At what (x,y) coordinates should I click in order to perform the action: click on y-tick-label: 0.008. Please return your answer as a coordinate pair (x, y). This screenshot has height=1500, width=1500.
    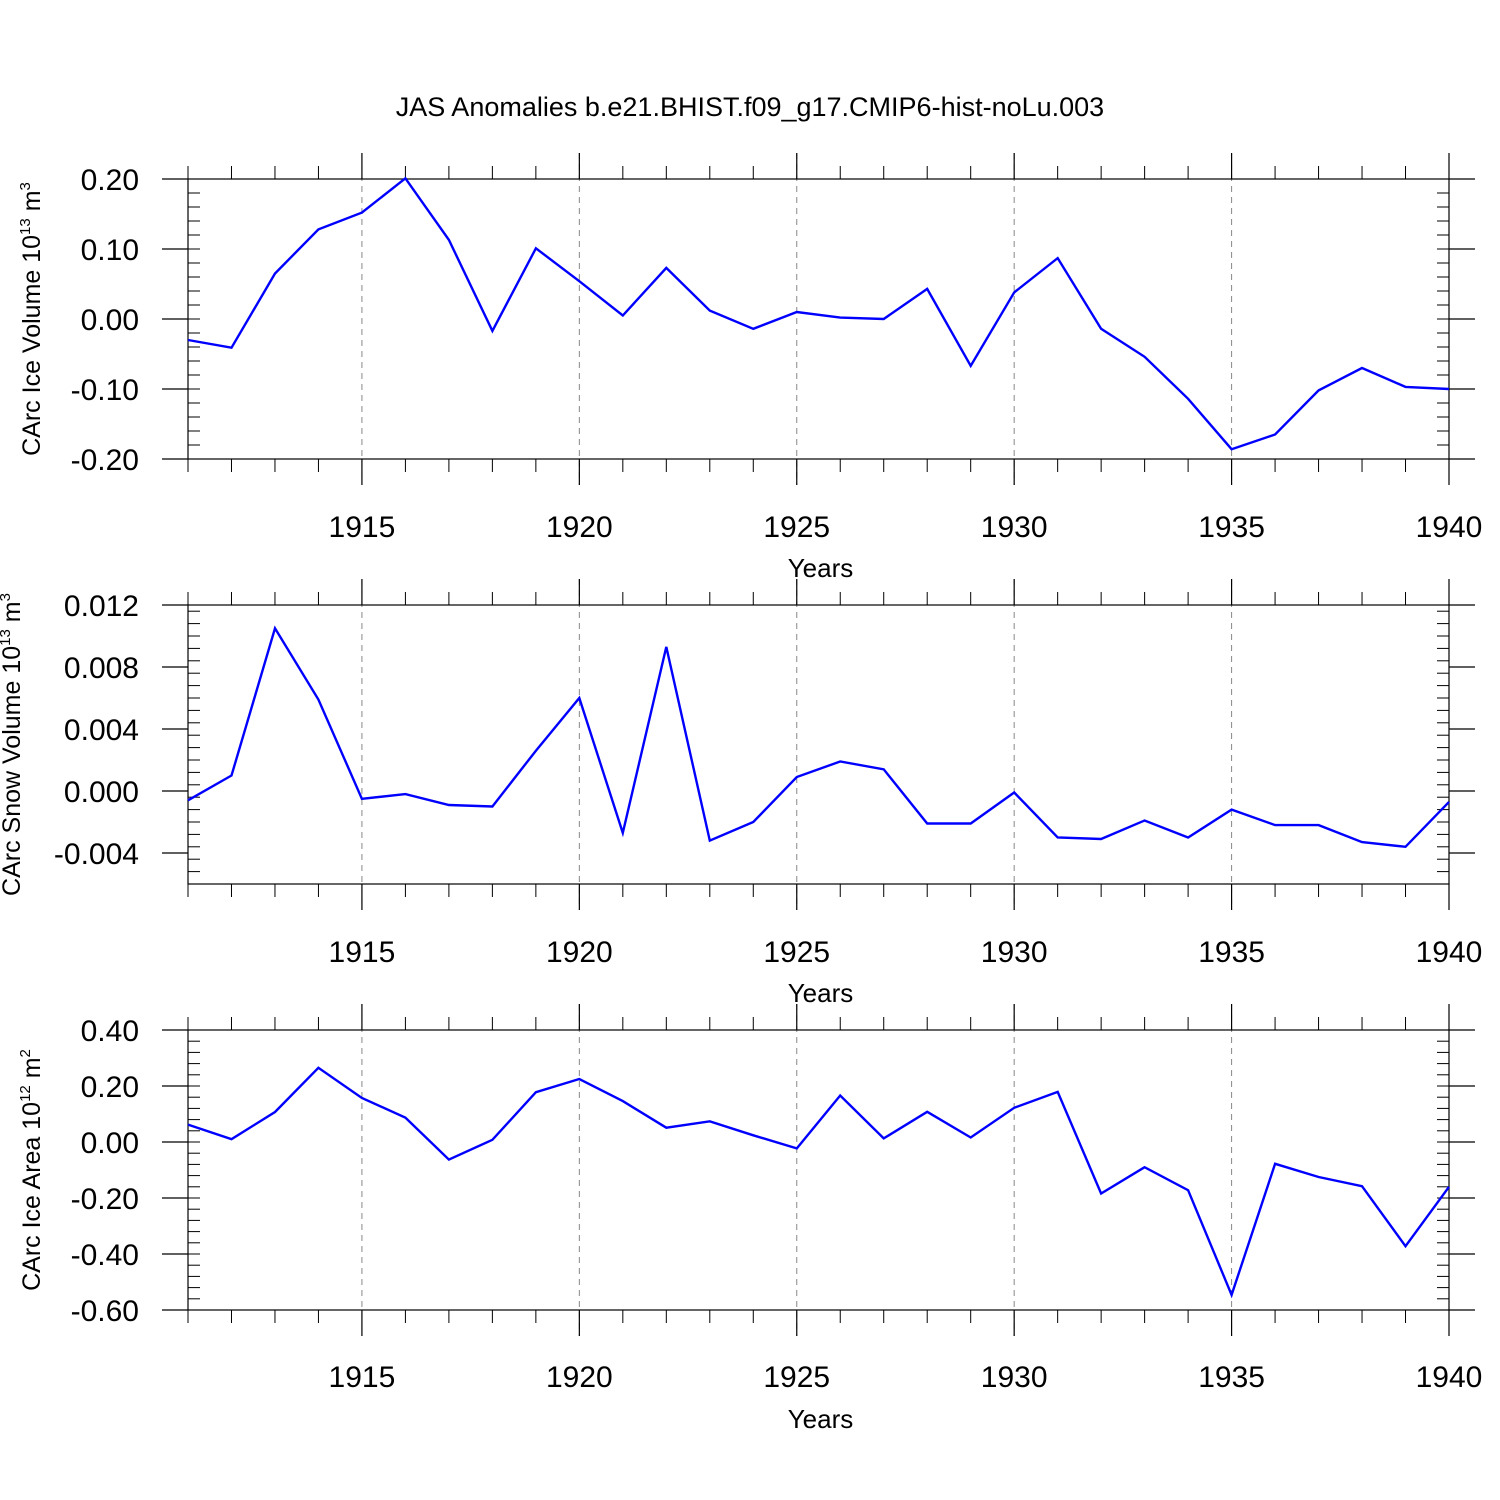
    Looking at the image, I should click on (101, 668).